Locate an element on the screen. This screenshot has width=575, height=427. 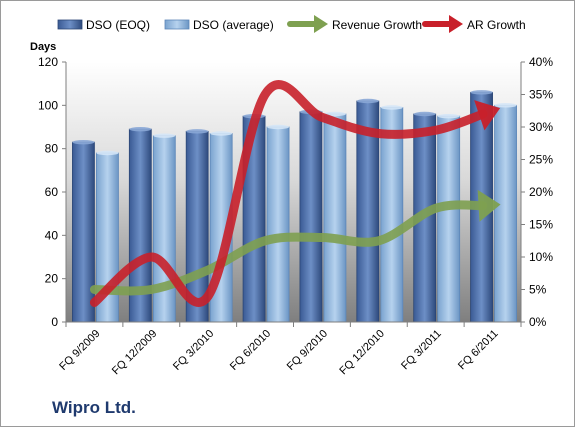
x-tick-label: FQ 12/2010 is located at coordinates (362, 353).